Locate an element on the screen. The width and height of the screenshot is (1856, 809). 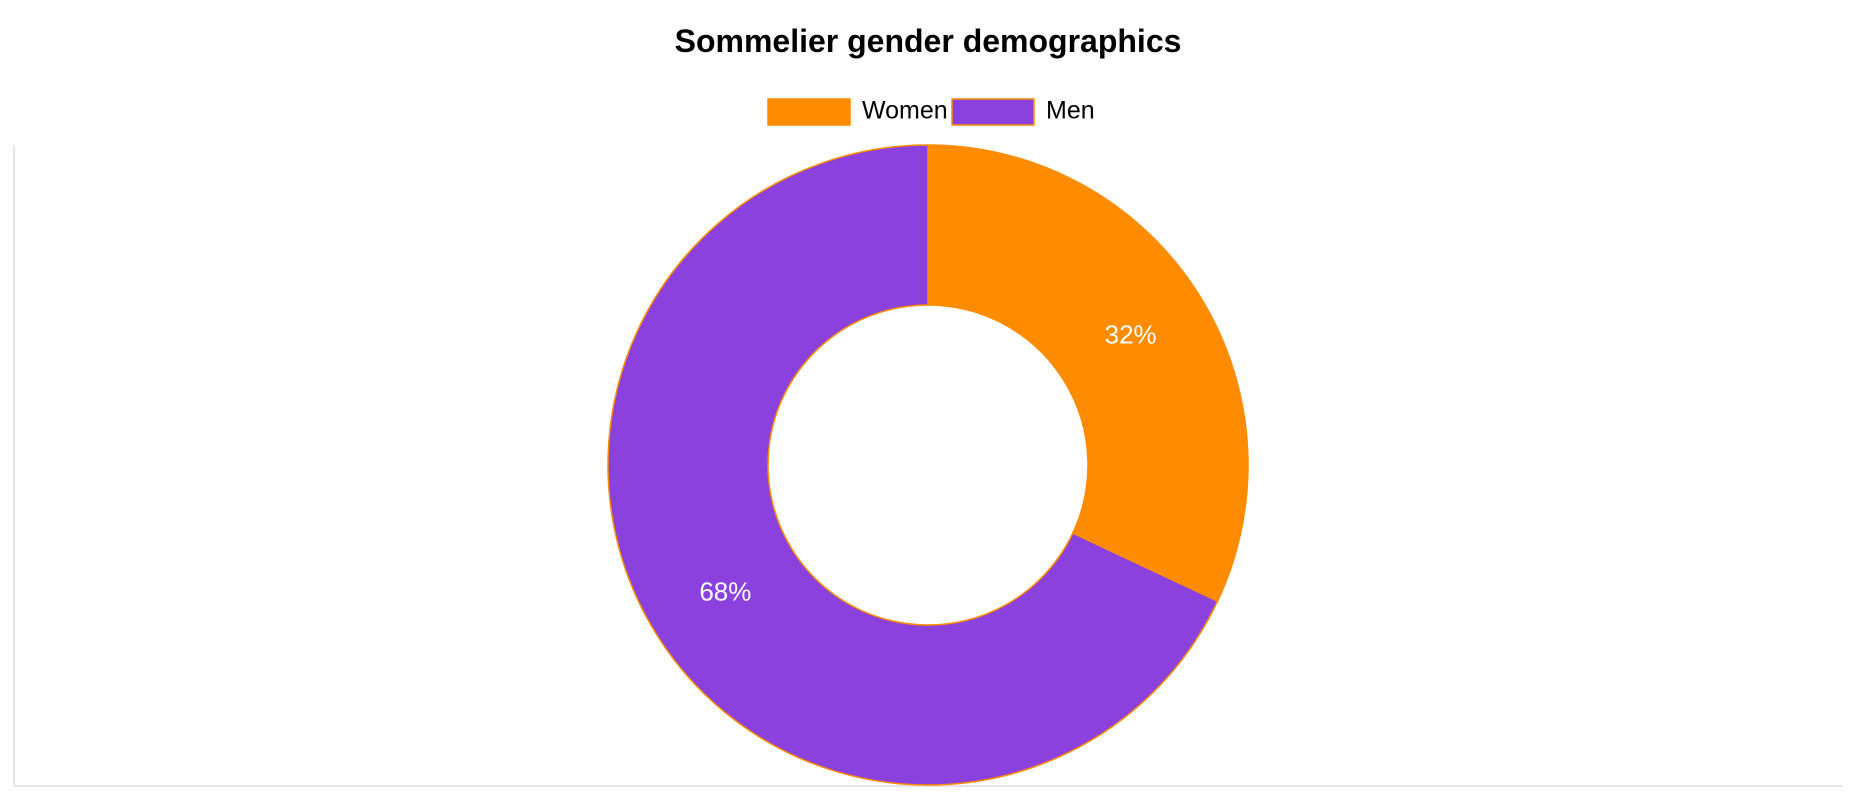
legend-swatch-men is located at coordinates (993, 112).